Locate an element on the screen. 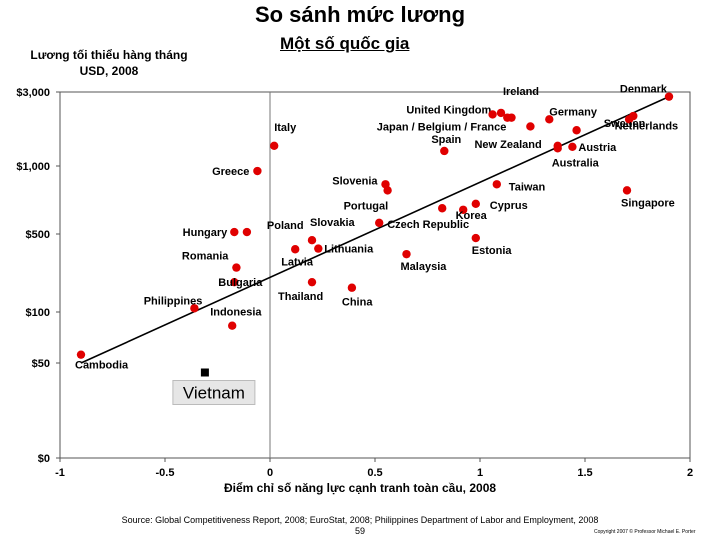 The image size is (720, 540). highlight-label-box is located at coordinates (214, 392).